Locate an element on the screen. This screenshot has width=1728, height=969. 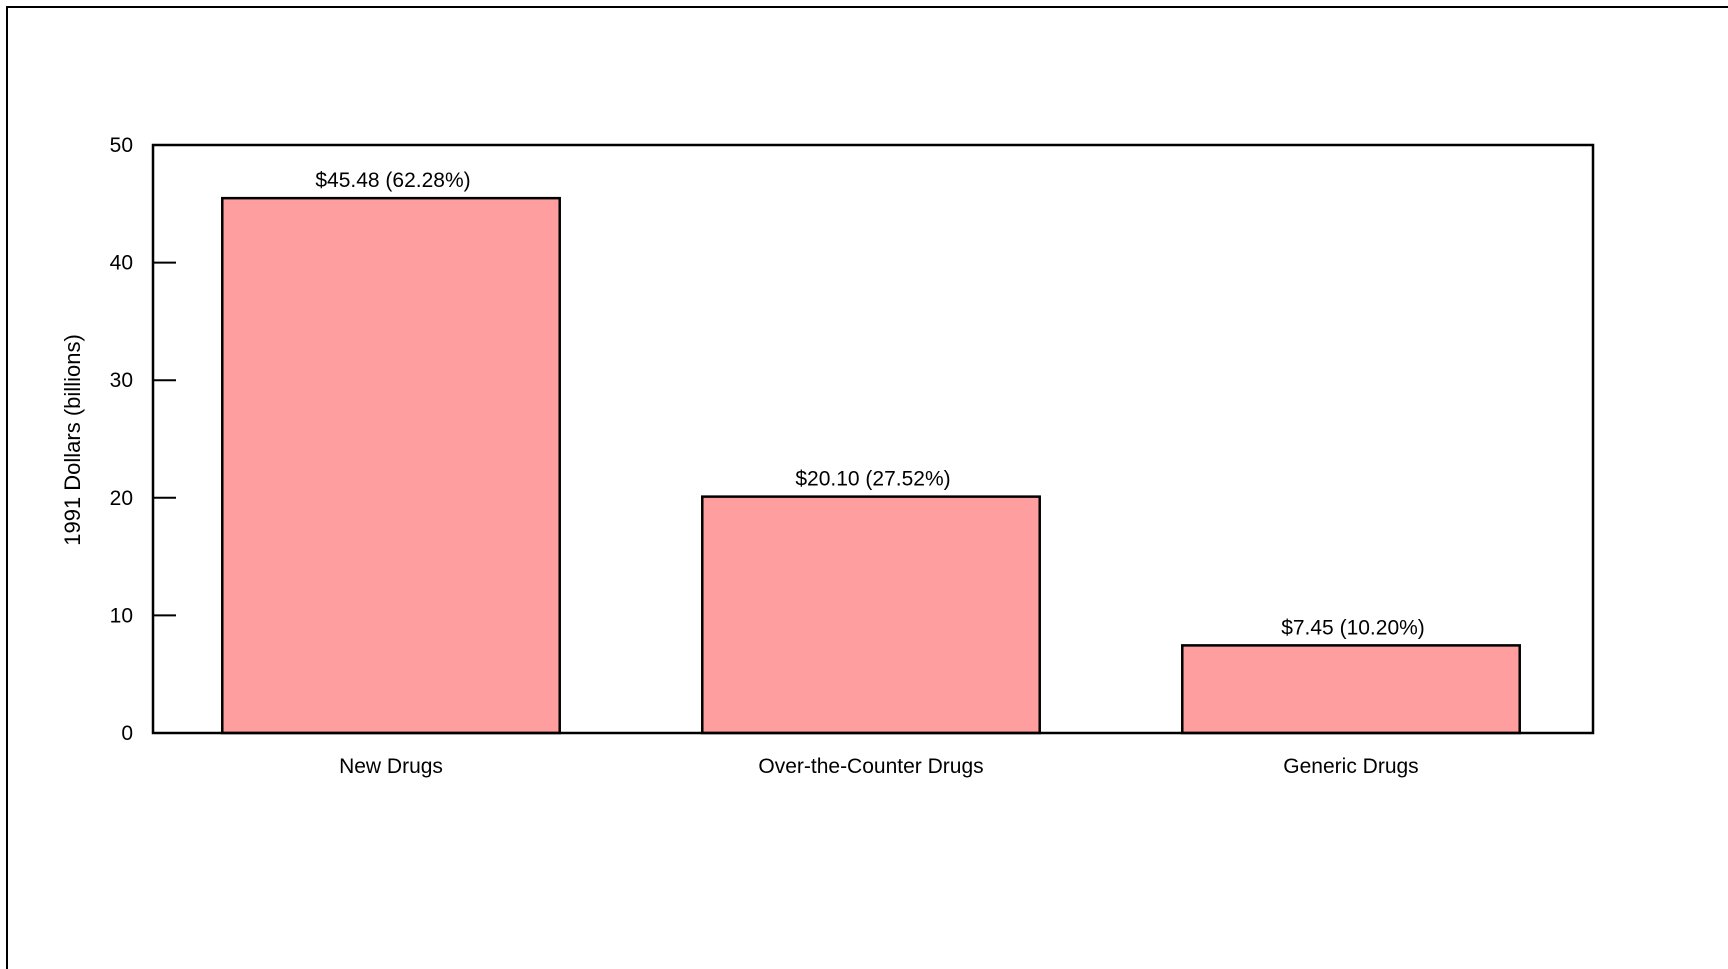
y-axis-ticks: 0 10 20 30 40 50 is located at coordinates (143, 439).